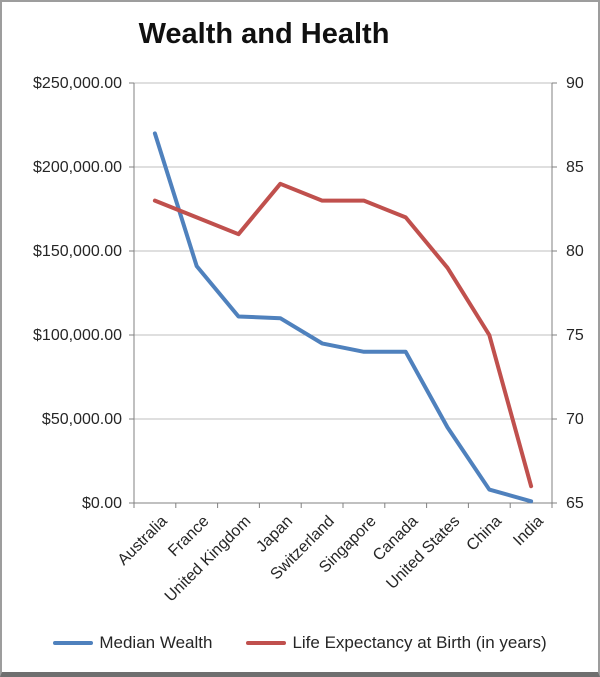  What do you see at coordinates (575, 419) in the screenshot?
I see `y-axis-right-label: 70` at bounding box center [575, 419].